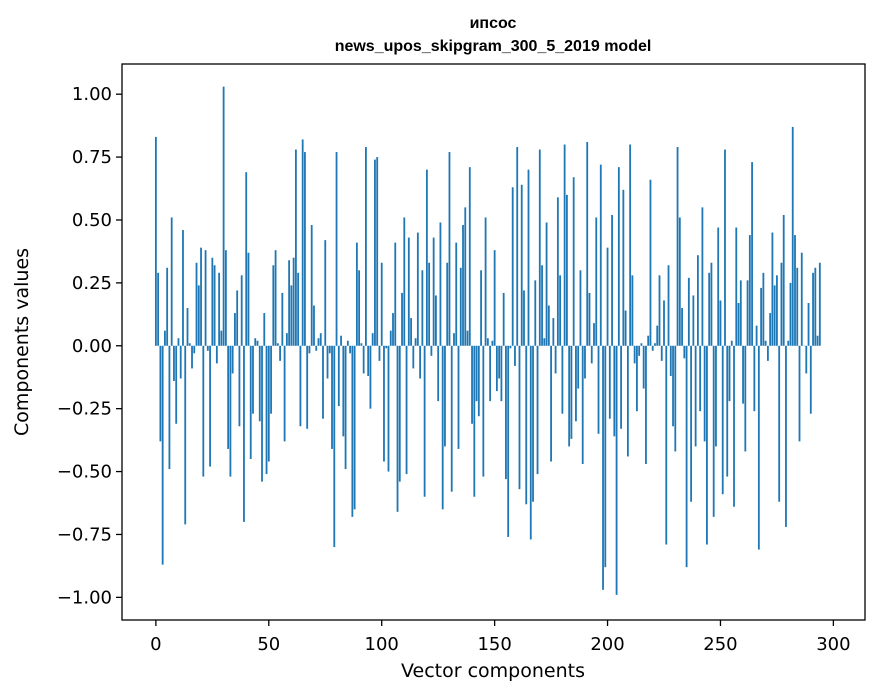 The height and width of the screenshot is (696, 880). I want to click on y-tick-label: 1.00, so click(92, 94).